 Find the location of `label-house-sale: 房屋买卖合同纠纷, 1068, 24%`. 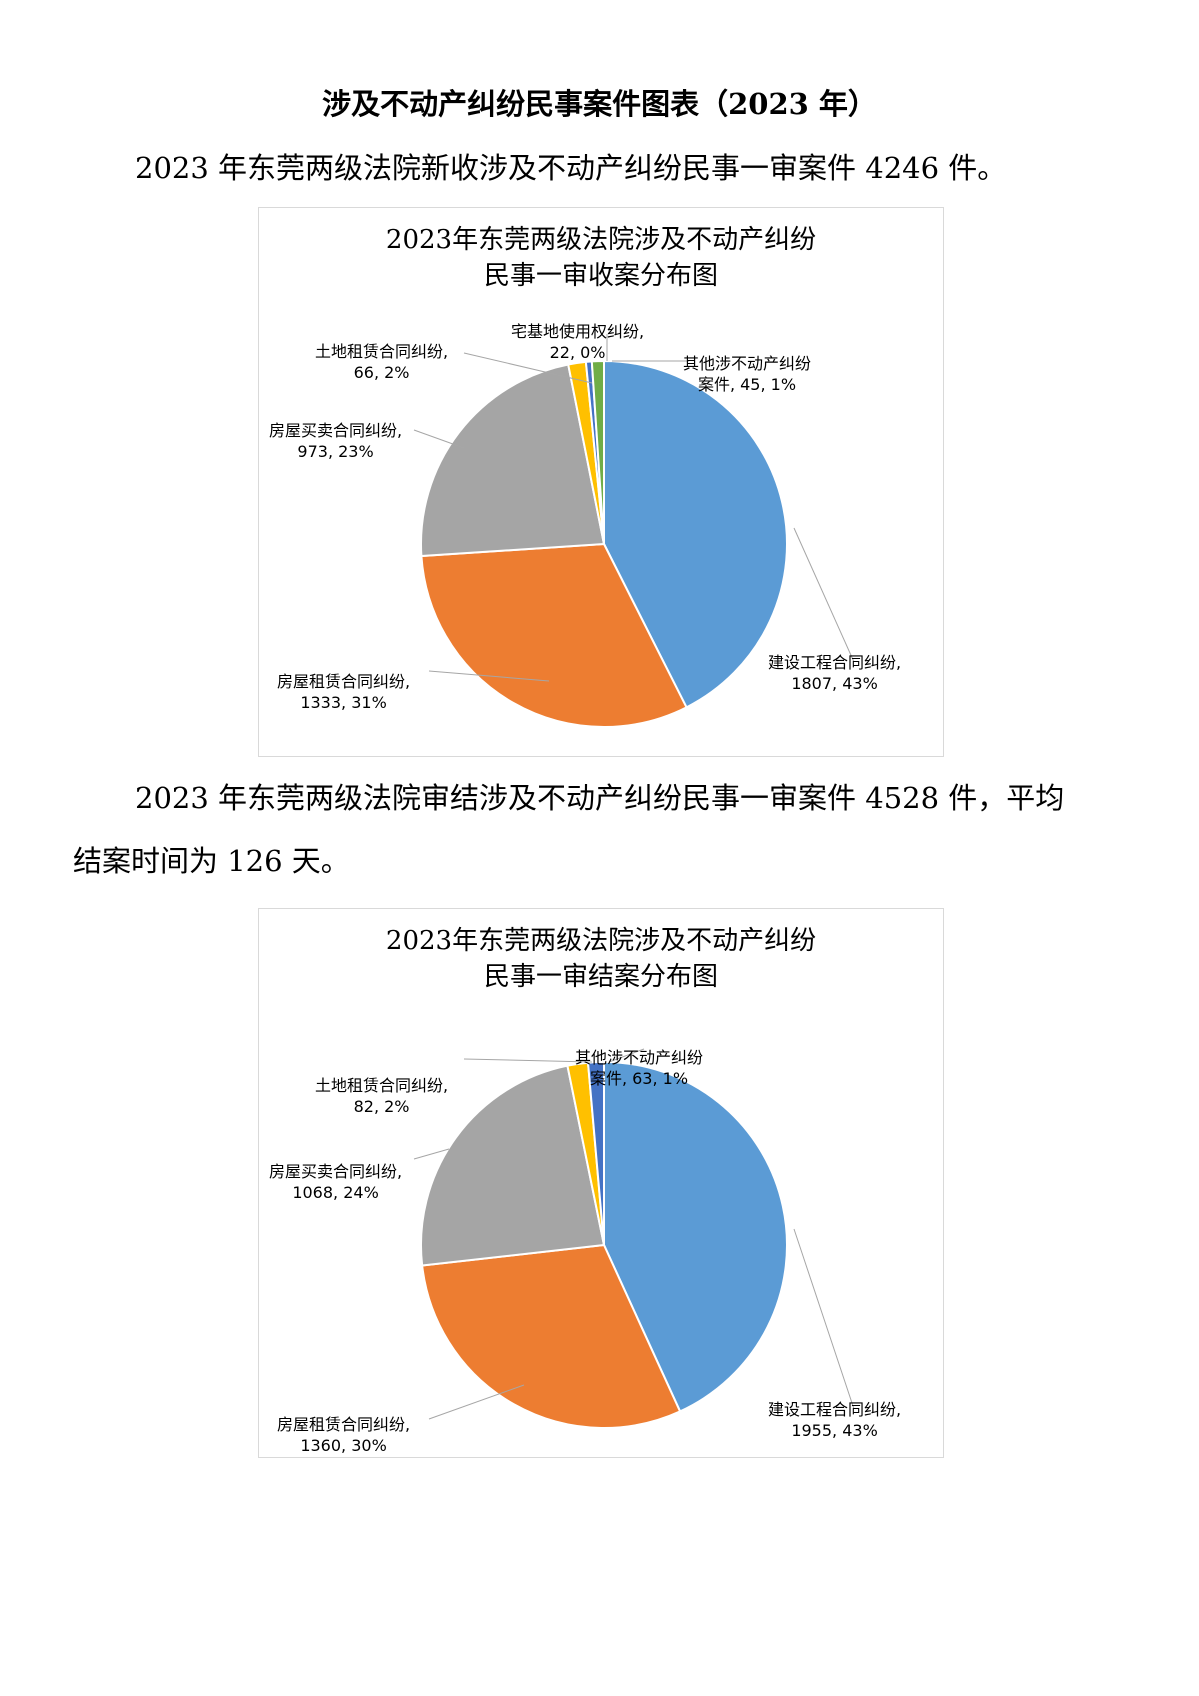

label-house-sale: 房屋买卖合同纠纷, 1068, 24% is located at coordinates (336, 1182).